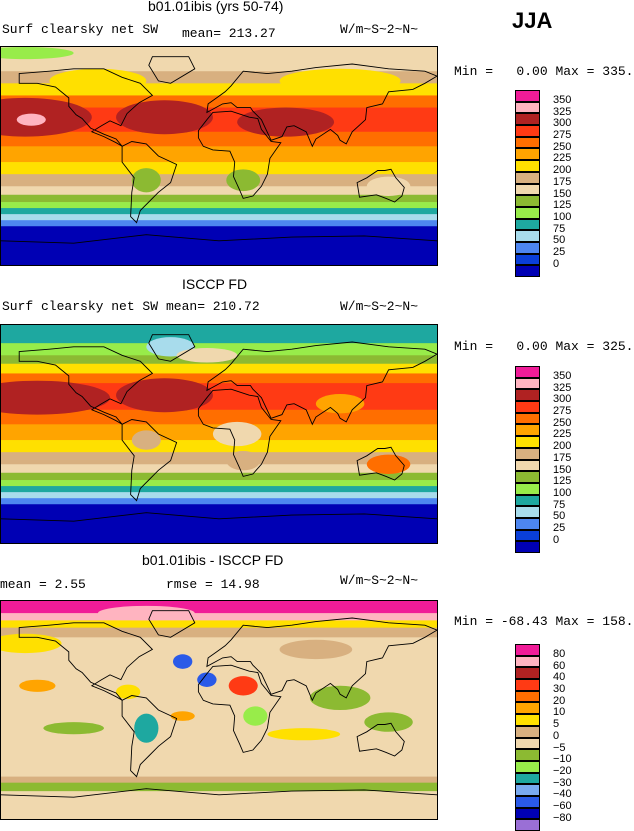 This screenshot has height=831, width=634. What do you see at coordinates (562, 399) in the screenshot?
I see `legend-level-label: 300` at bounding box center [562, 399].